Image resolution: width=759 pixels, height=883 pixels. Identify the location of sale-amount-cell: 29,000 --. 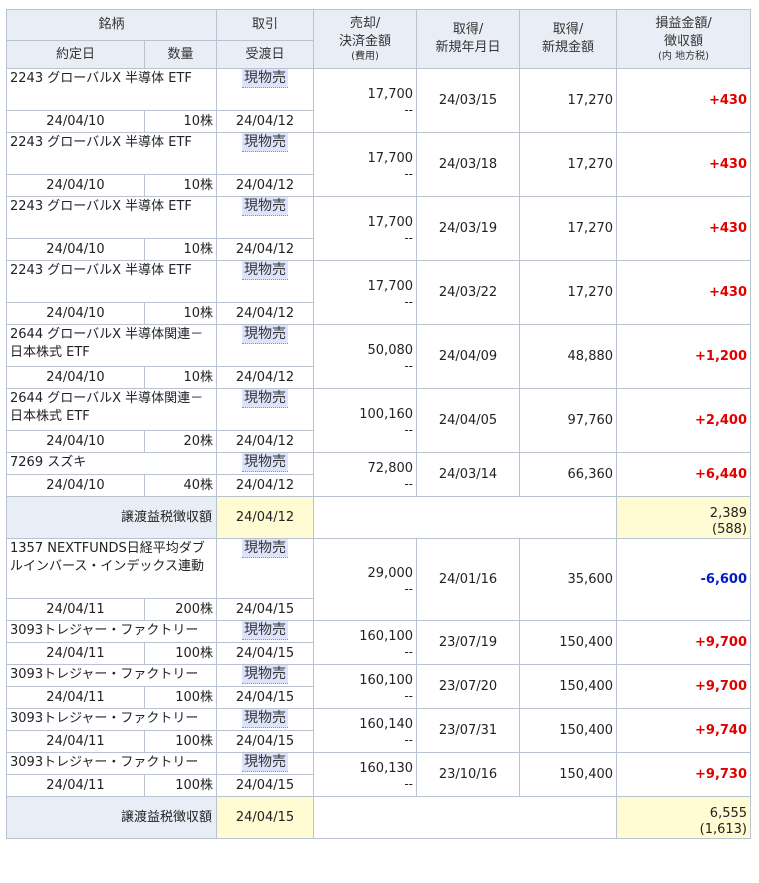
(365, 579).